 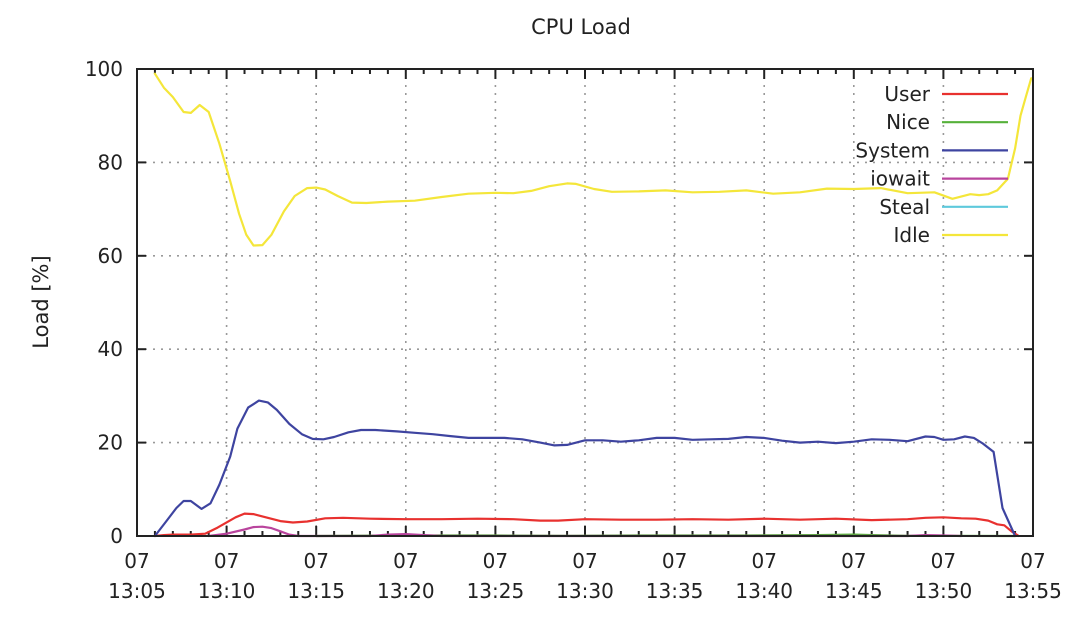 What do you see at coordinates (581, 27) in the screenshot?
I see `chart-title: CPU Load` at bounding box center [581, 27].